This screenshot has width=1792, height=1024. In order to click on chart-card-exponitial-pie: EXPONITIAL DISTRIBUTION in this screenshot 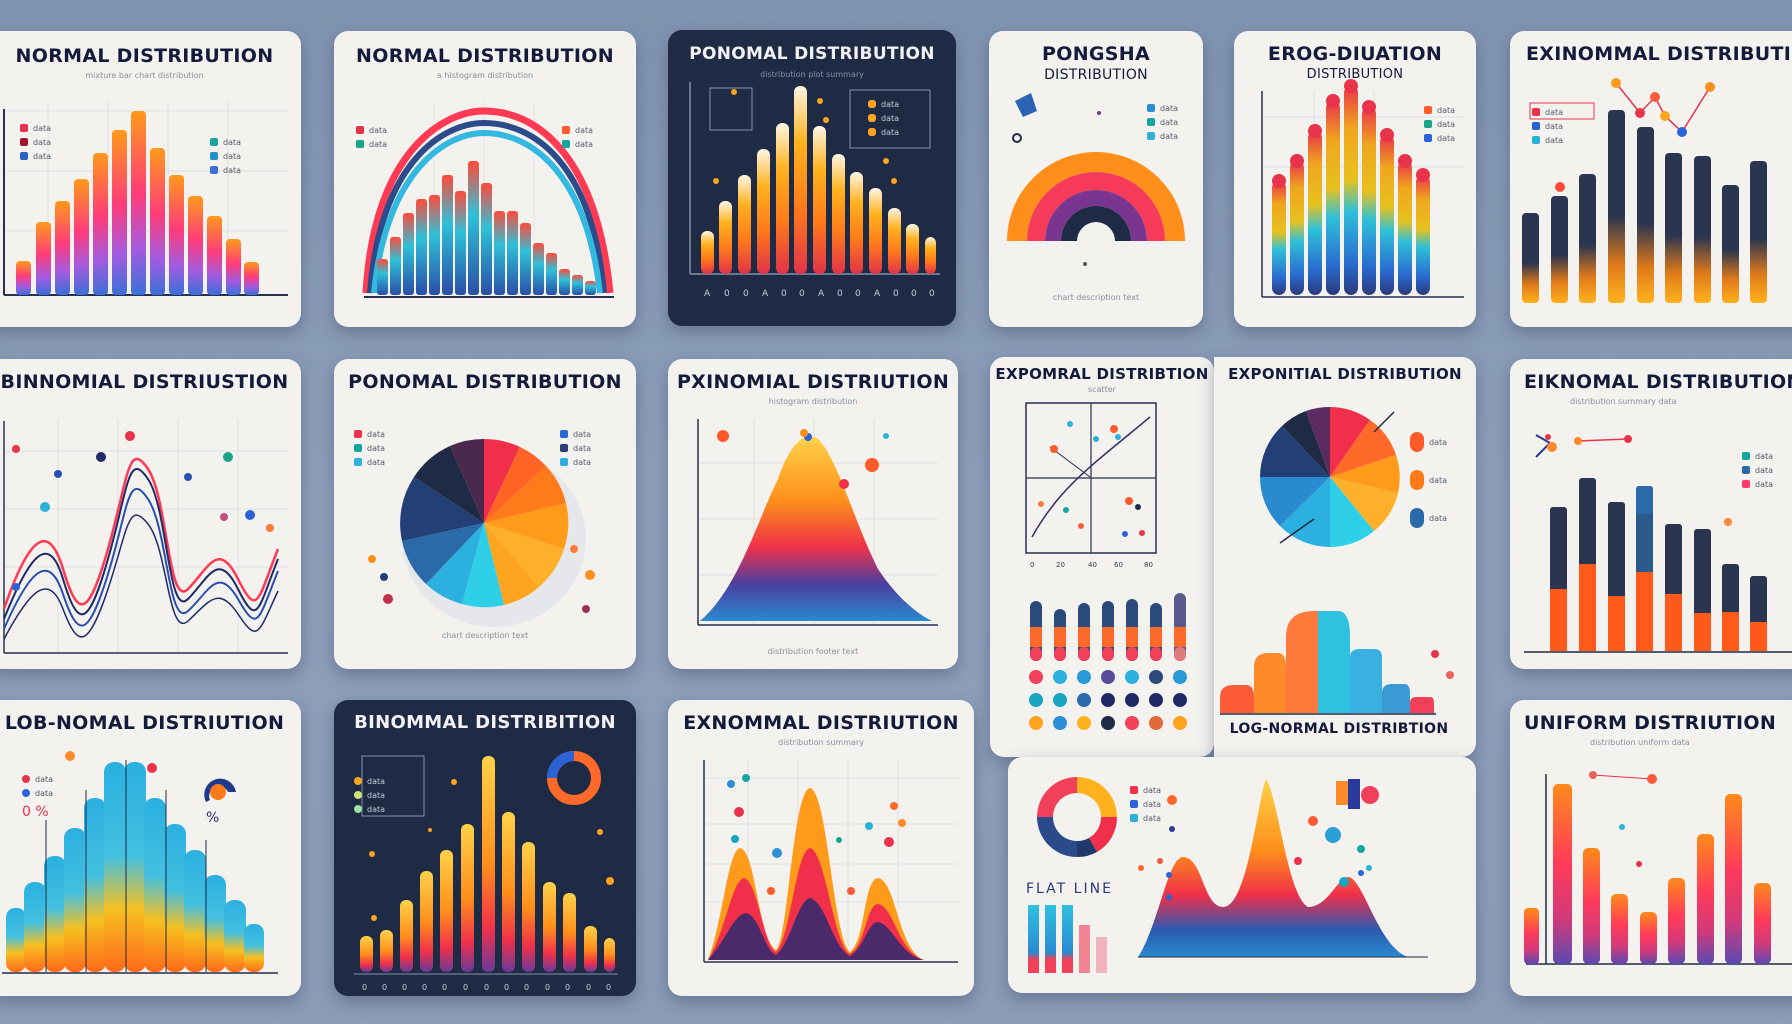, I will do `click(1345, 557)`.